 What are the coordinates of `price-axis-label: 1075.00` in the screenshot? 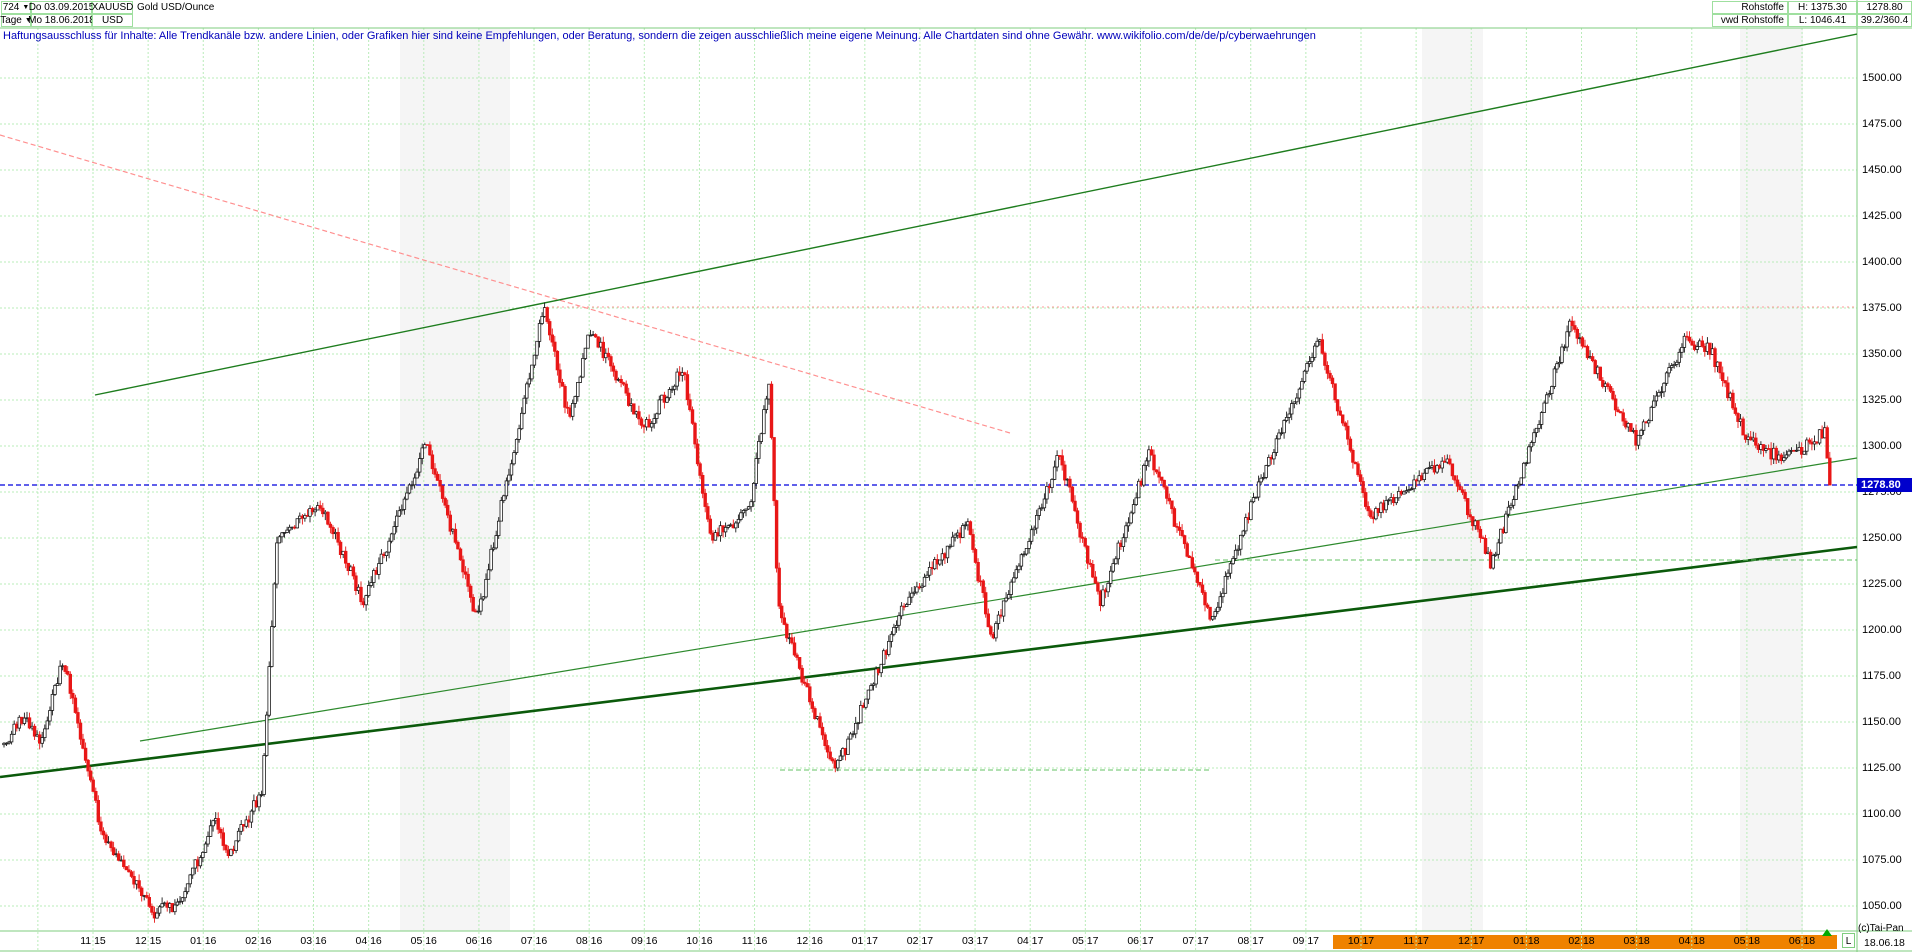 It's located at (1882, 860).